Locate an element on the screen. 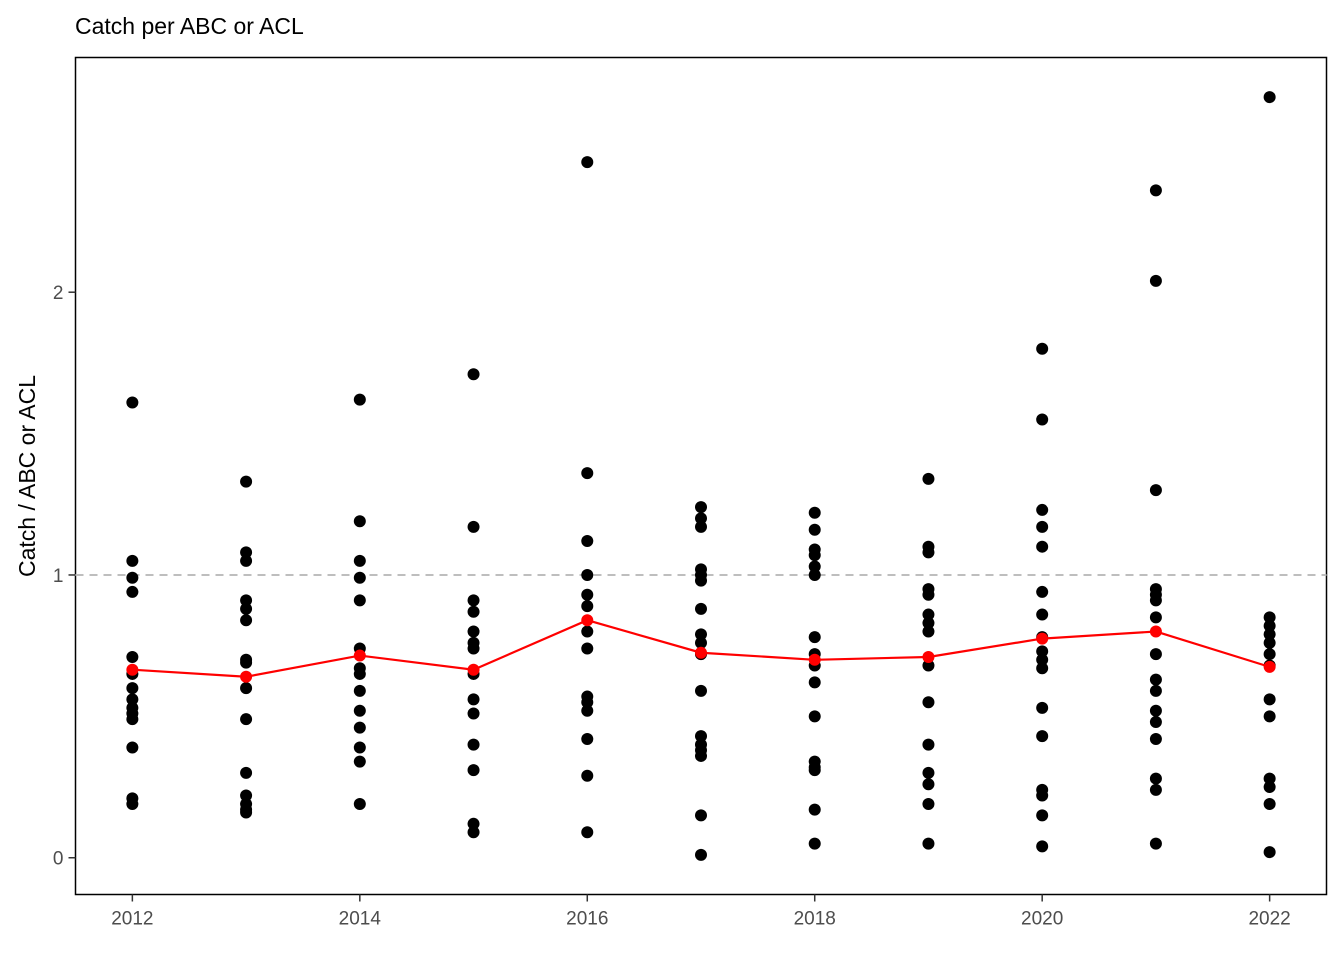  y-tick-label: 0 is located at coordinates (58, 859).